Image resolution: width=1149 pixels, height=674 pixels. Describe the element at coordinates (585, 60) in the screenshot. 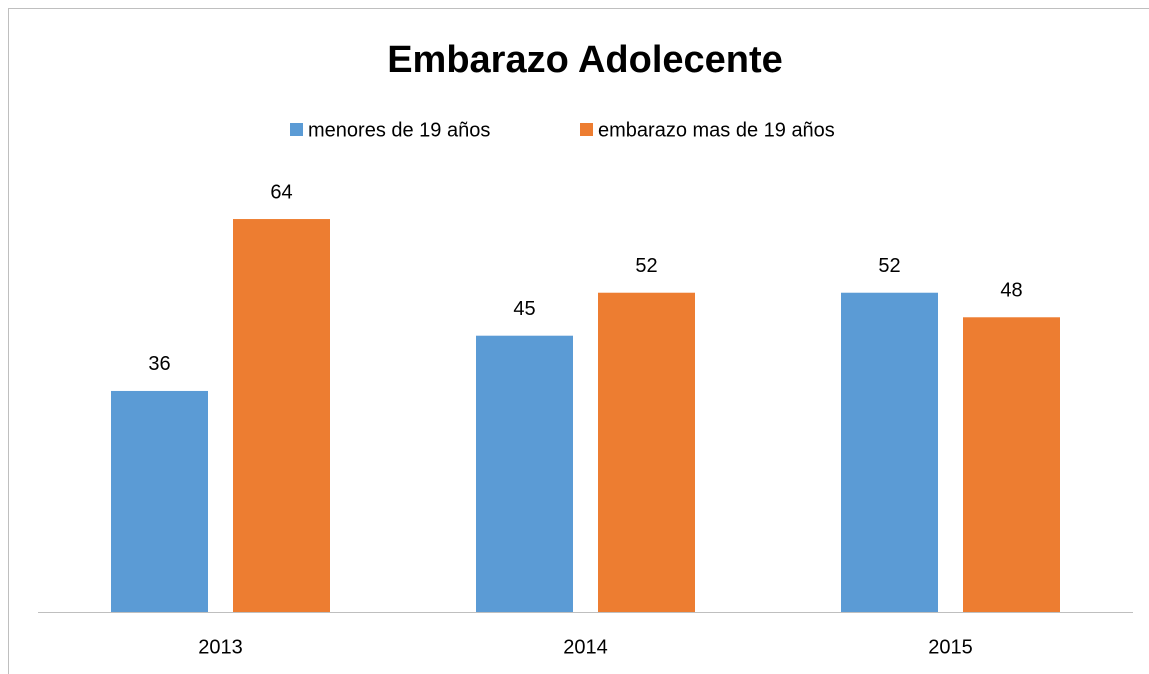

I see `chart-title: Embarazo Adolecente` at that location.